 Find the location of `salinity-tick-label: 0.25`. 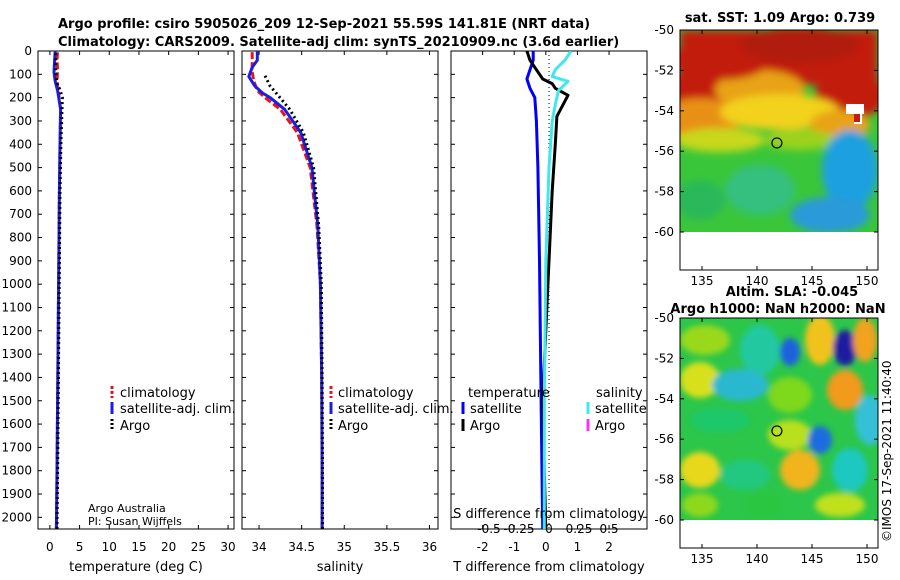

salinity-tick-label: 0.25 is located at coordinates (579, 529).